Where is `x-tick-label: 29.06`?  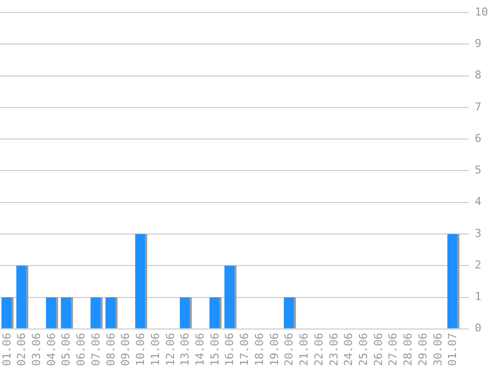 x-tick-label: 29.06 is located at coordinates (423, 349).